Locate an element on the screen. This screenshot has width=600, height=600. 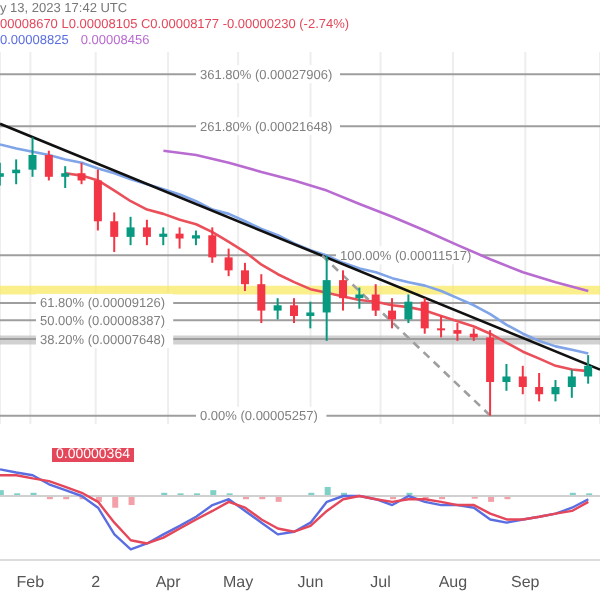
x-tick-label: 2 is located at coordinates (96, 582).